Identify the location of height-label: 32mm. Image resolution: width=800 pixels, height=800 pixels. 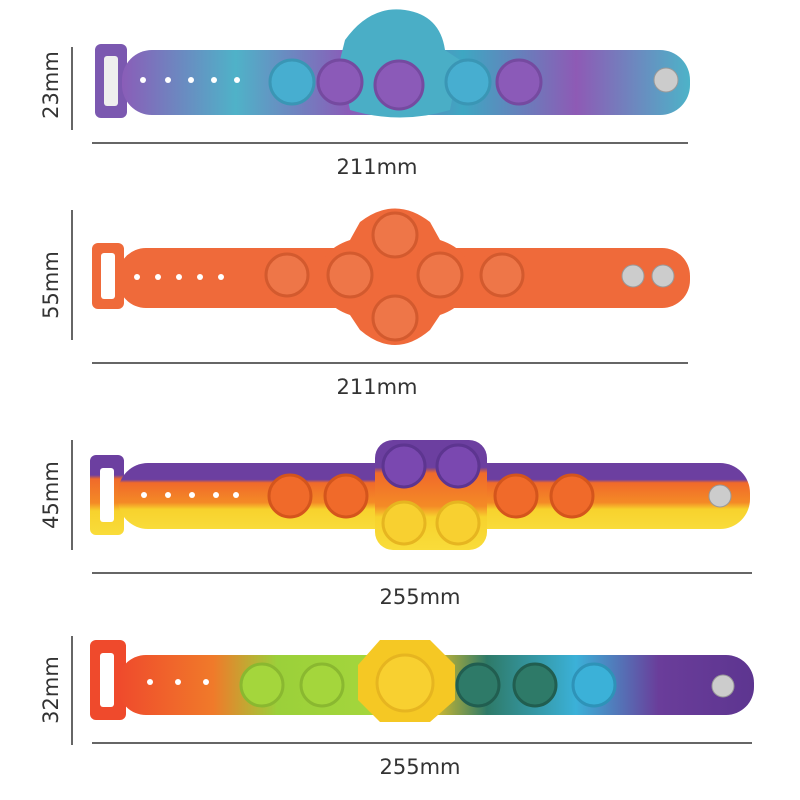
(51, 690).